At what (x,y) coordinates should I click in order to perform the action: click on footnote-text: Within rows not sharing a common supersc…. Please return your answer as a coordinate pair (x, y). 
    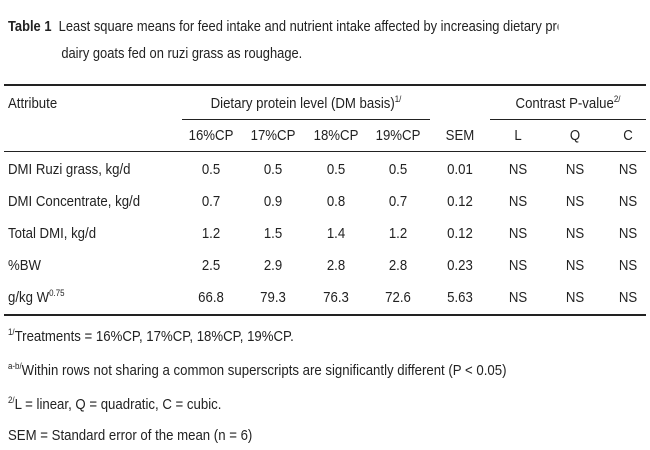
    Looking at the image, I should click on (264, 370).